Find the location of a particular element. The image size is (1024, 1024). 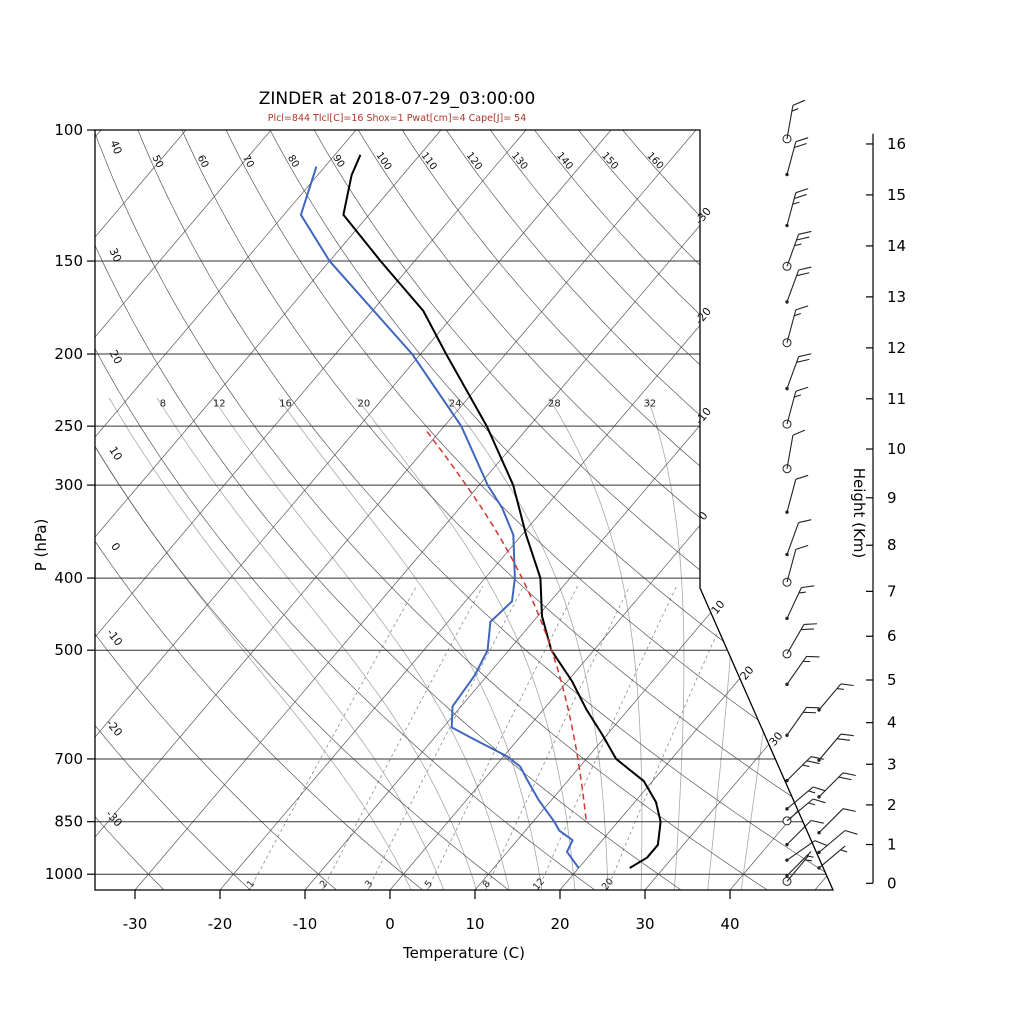

svg-text: 70 is located at coordinates (248, 161).